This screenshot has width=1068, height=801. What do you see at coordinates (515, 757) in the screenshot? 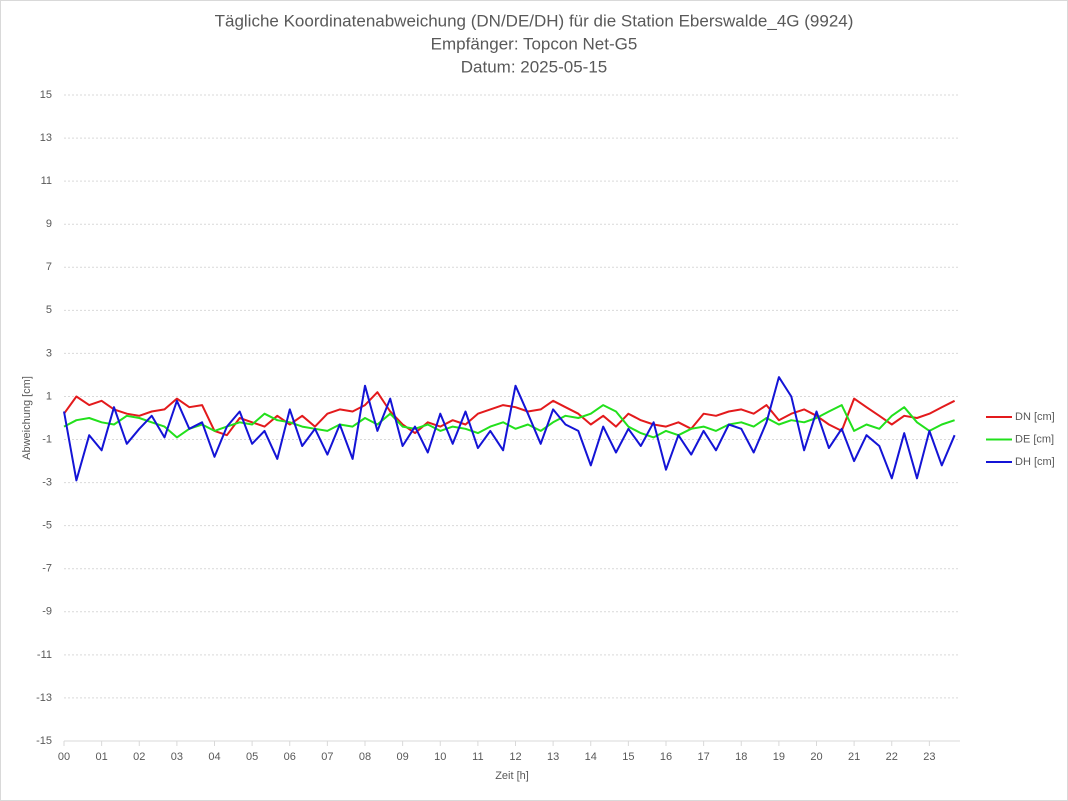
I see `x-tick-label: 12` at bounding box center [515, 757].